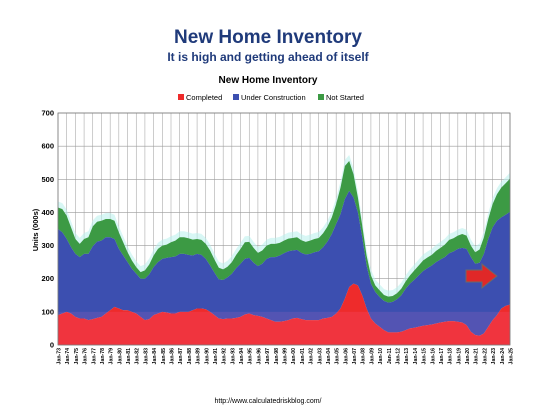  I want to click on x-tick-label: Jan-22, so click(485, 356).